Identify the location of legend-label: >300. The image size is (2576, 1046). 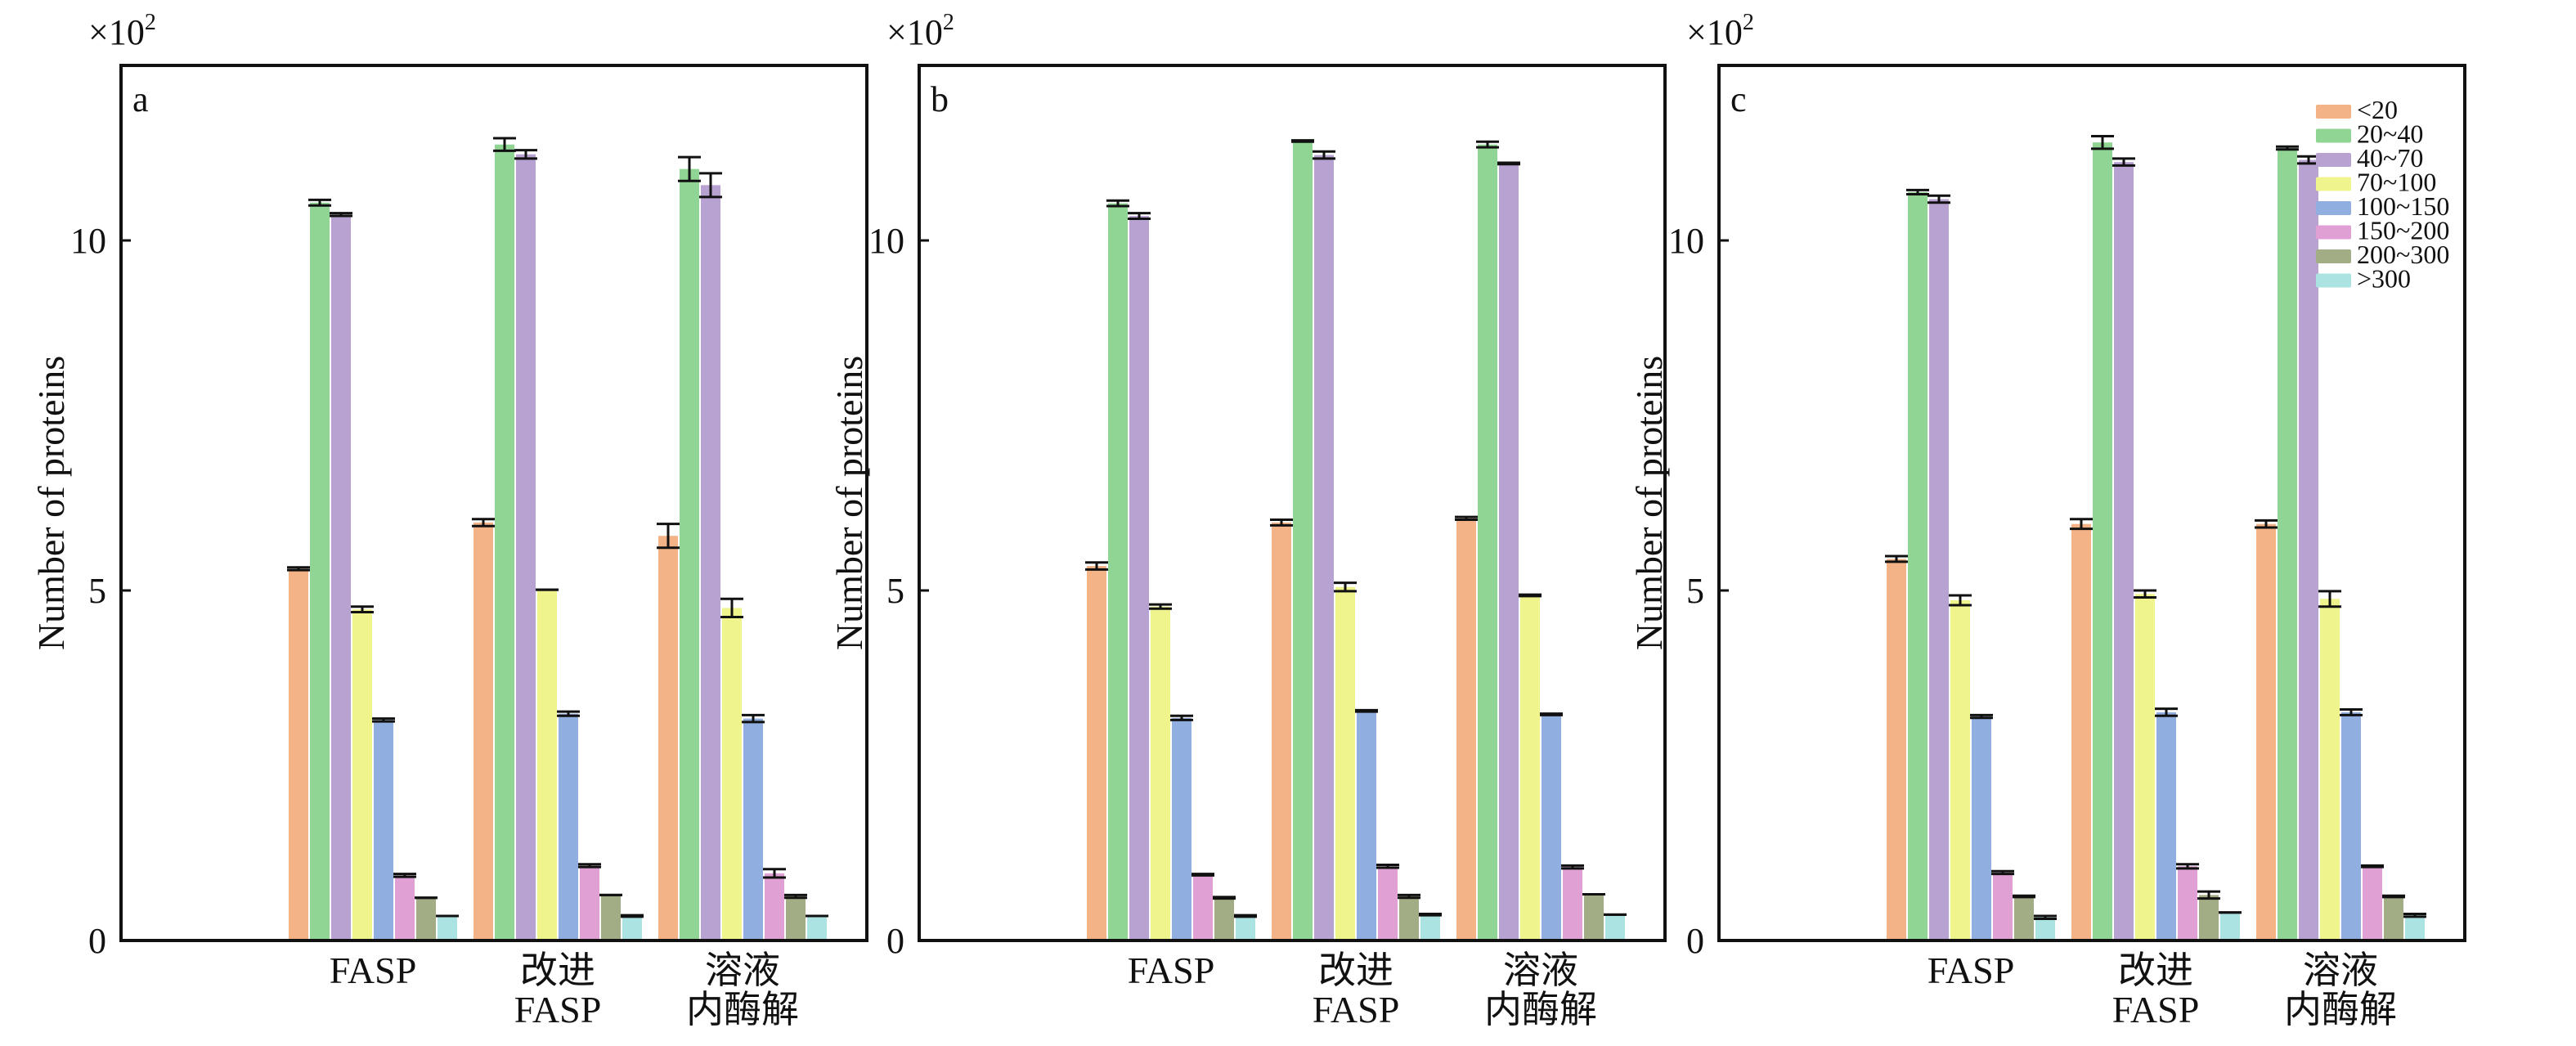
(2384, 279).